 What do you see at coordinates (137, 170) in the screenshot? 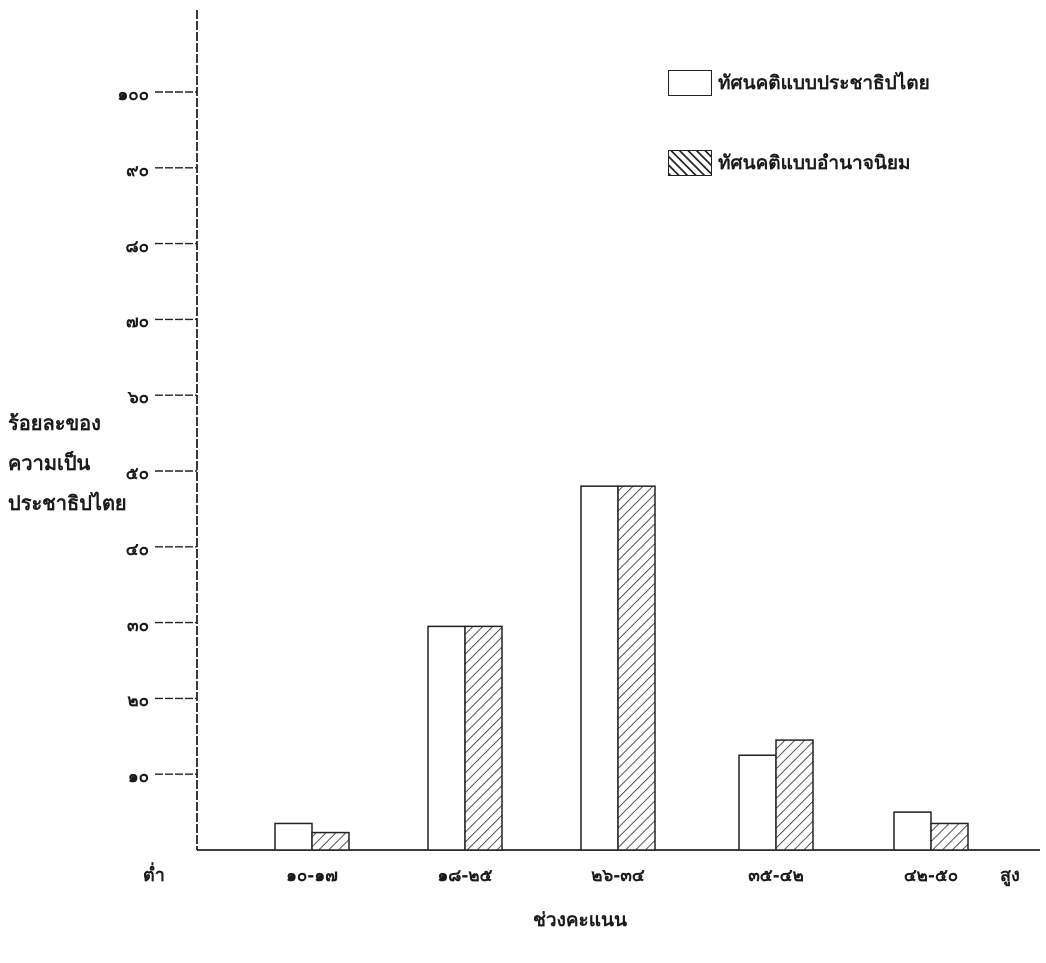
I see `y-tick-label: ๙๐` at bounding box center [137, 170].